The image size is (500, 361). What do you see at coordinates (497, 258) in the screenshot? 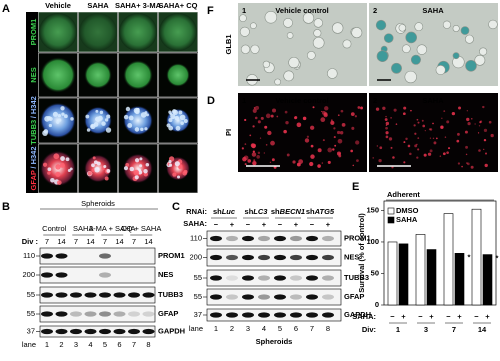
I see `significance-mark: *` at bounding box center [497, 258].